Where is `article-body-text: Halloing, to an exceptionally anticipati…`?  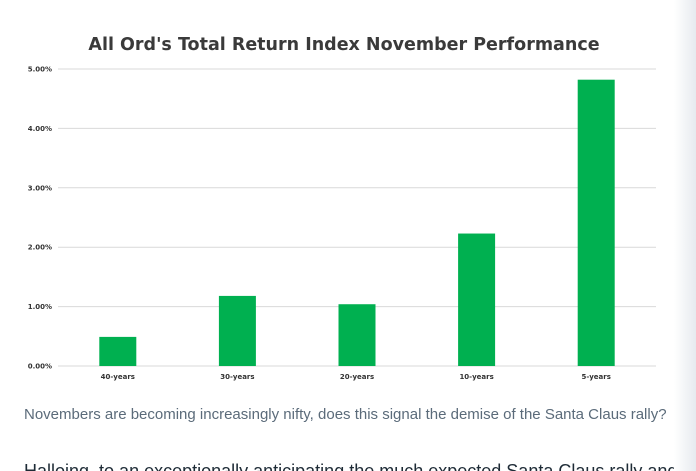 article-body-text: Halloing, to an exceptionally anticipati… is located at coordinates (349, 466).